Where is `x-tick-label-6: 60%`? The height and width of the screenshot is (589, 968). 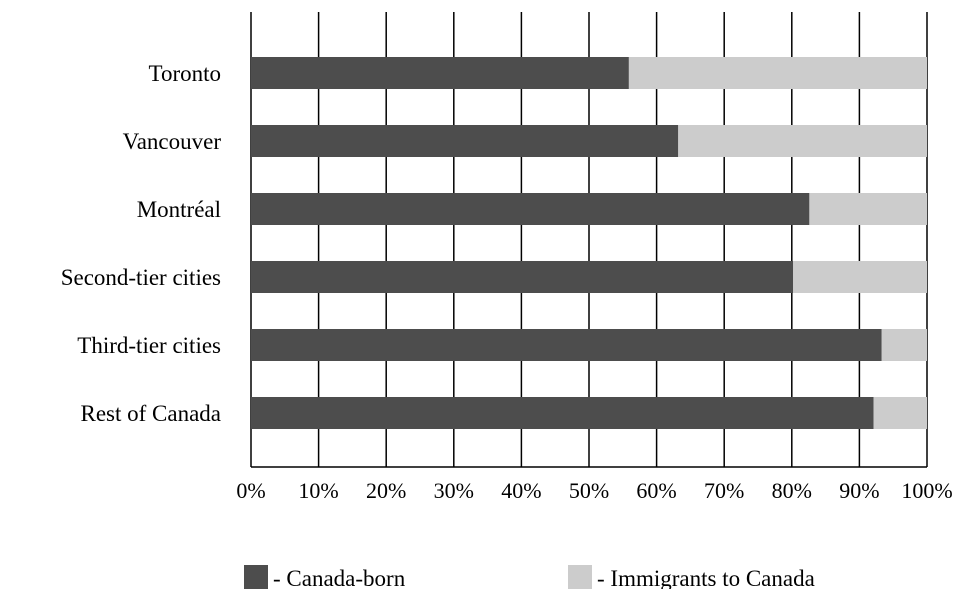 x-tick-label-6: 60% is located at coordinates (656, 490).